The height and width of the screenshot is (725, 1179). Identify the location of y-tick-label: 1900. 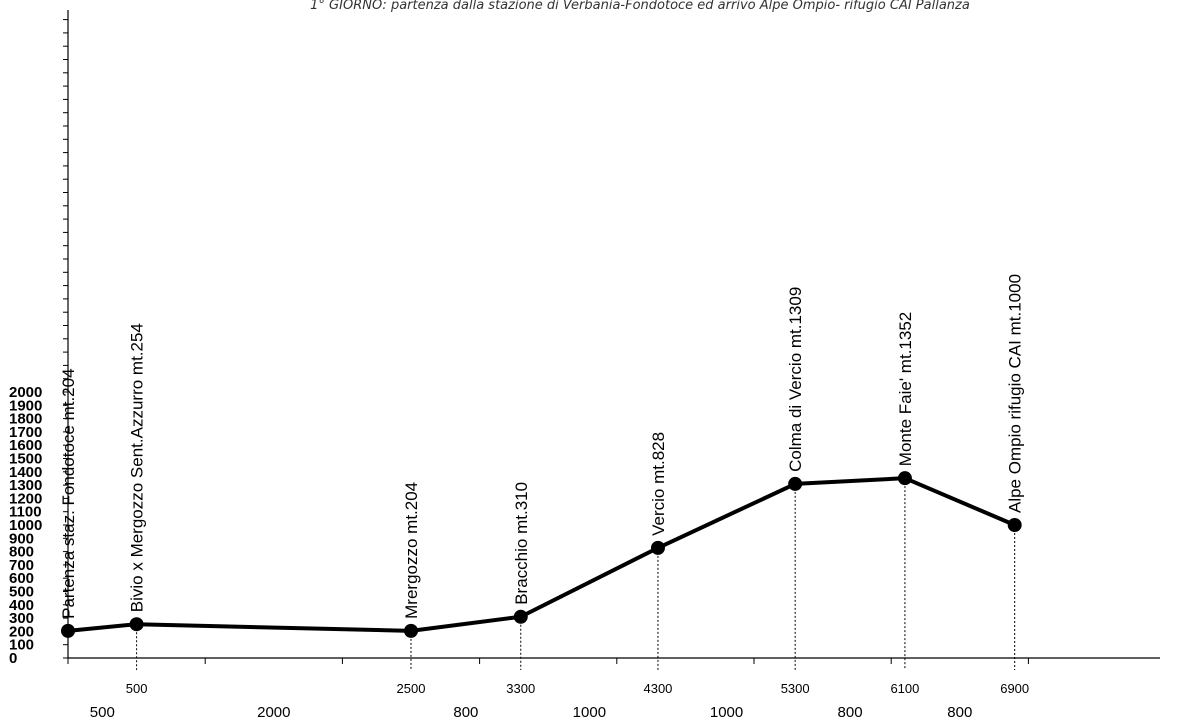
(25, 405).